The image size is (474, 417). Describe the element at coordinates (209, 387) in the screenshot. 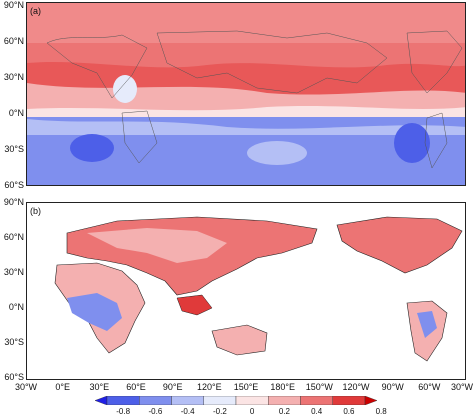

I see `lon-label: 120°E` at that location.